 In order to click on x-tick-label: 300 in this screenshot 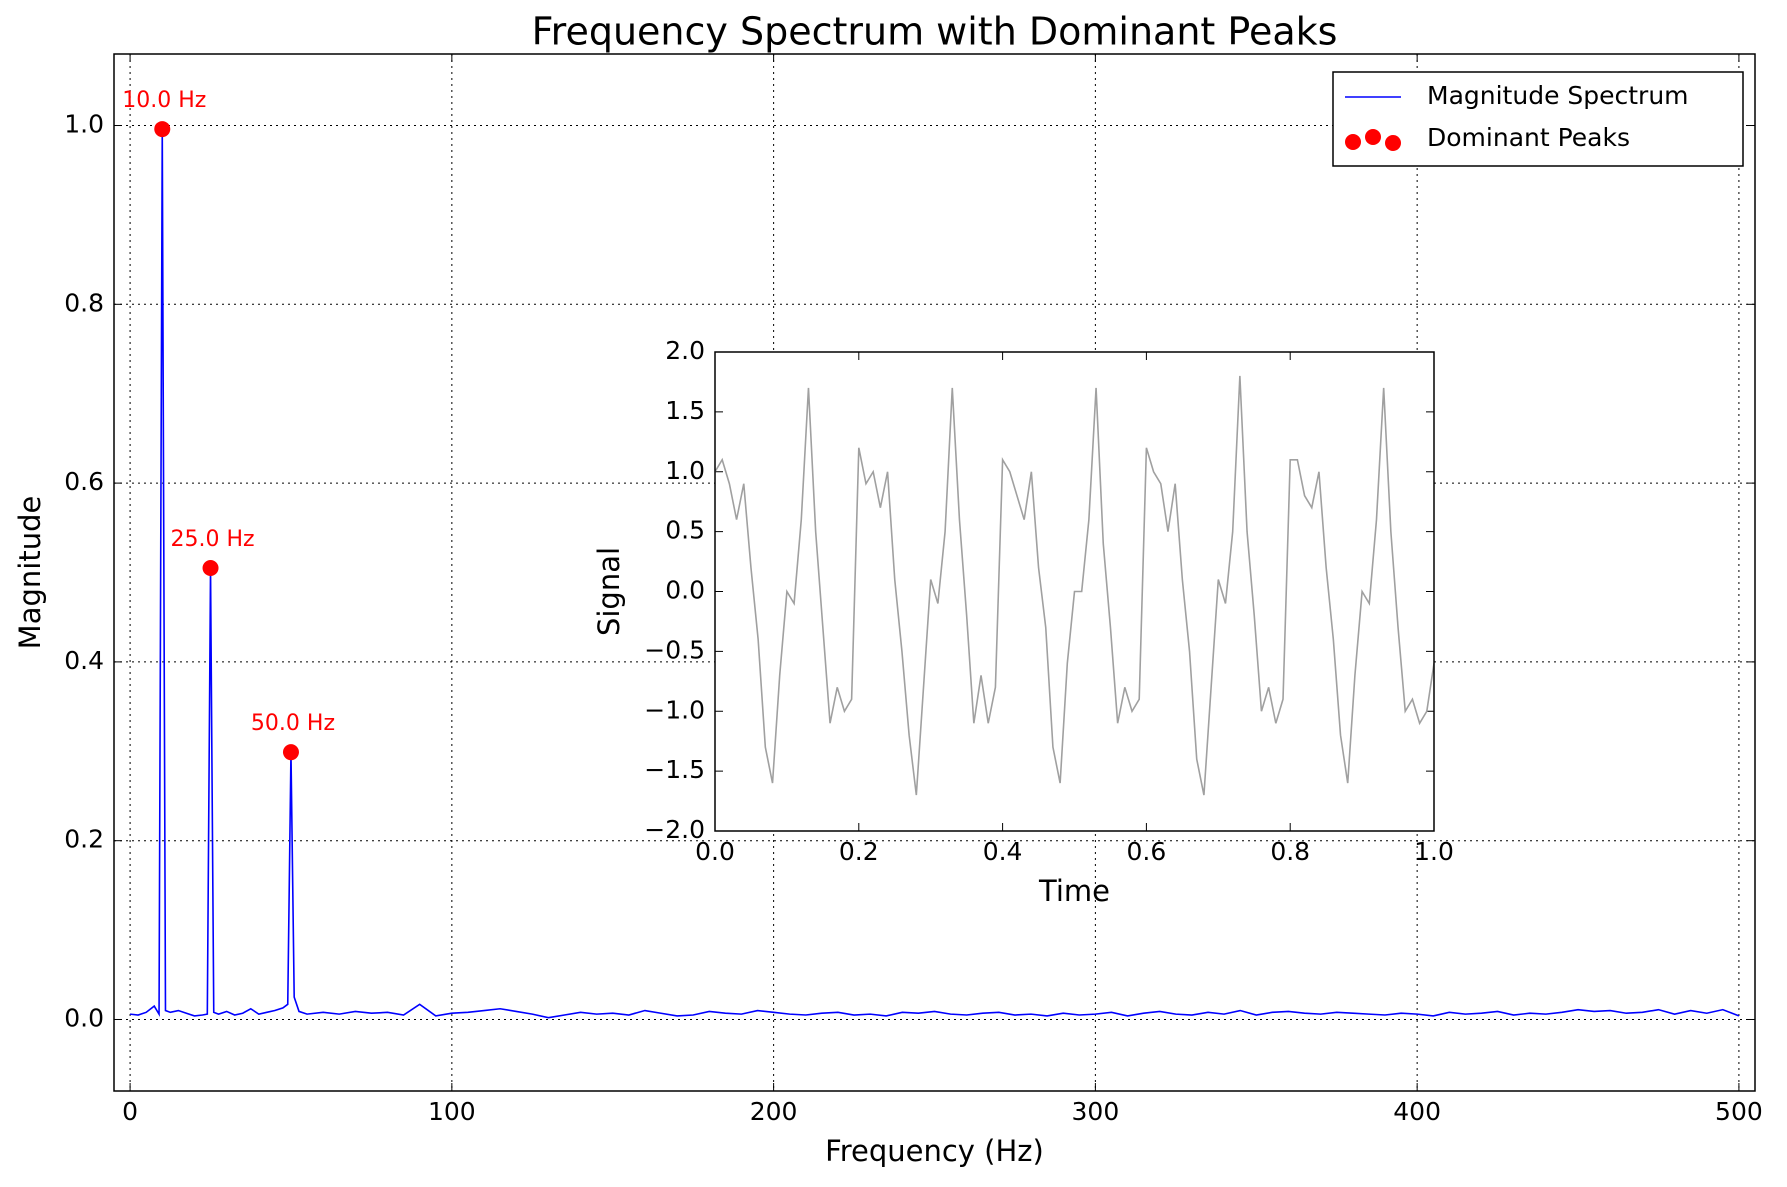, I will do `click(1096, 1111)`.